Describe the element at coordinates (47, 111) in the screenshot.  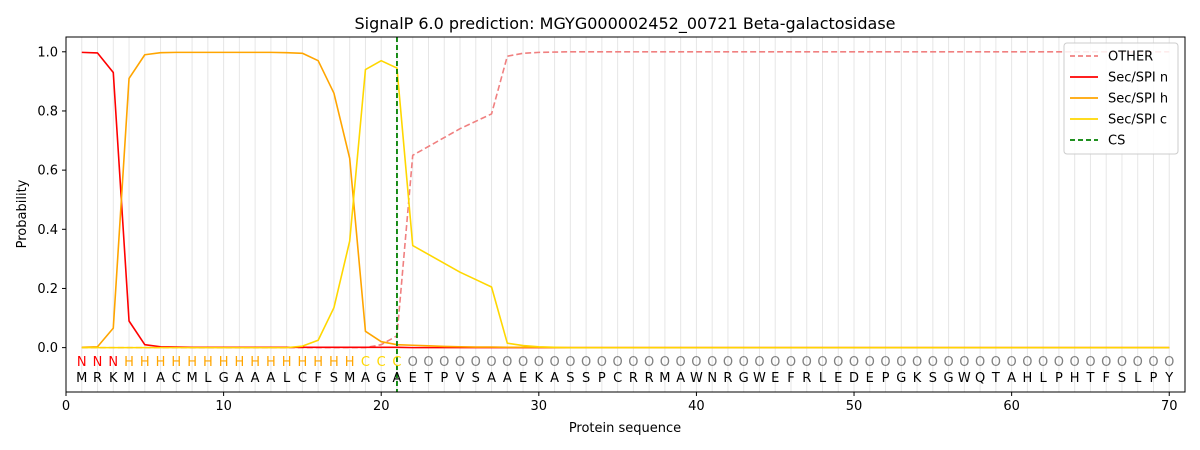
I see `y-tick-label: 0.8` at that location.